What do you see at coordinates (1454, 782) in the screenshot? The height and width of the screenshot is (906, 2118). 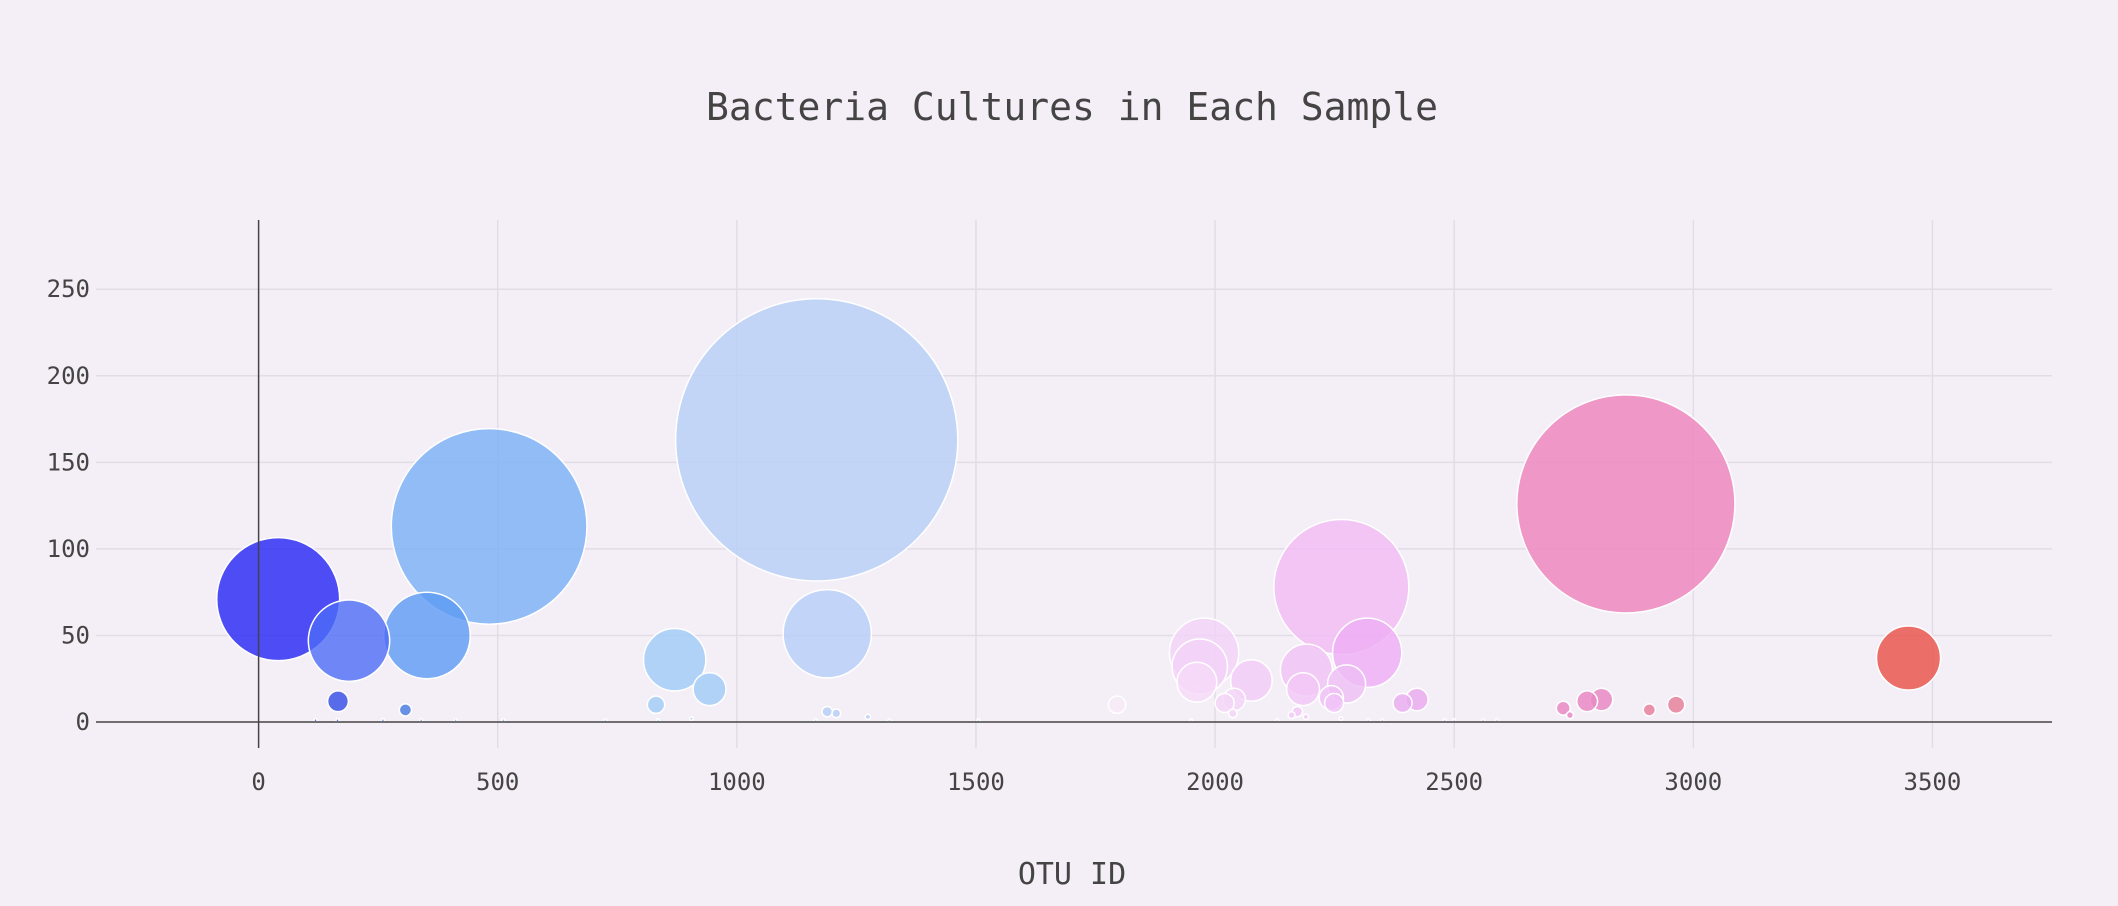 I see `x-tick-label: 2500` at bounding box center [1454, 782].